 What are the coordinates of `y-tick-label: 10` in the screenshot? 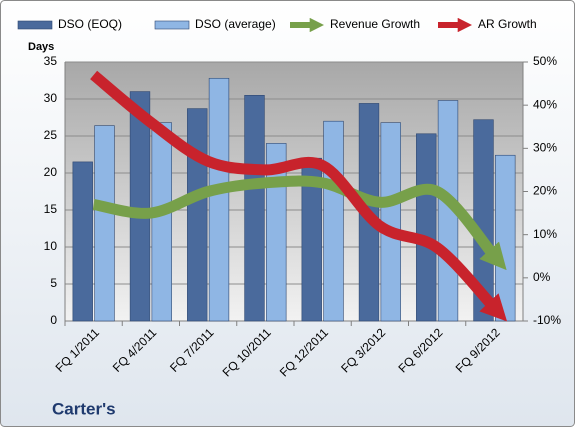 It's located at (51, 246).